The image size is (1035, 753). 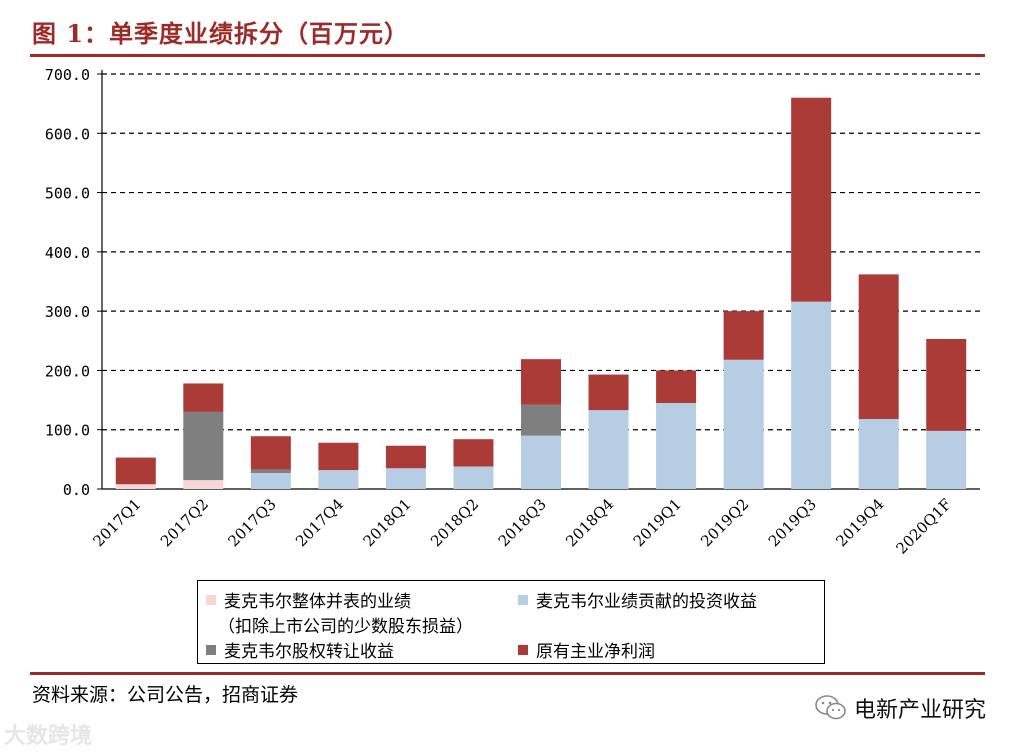 I want to click on bar-segment-2019Q3-s1, so click(x=811, y=395).